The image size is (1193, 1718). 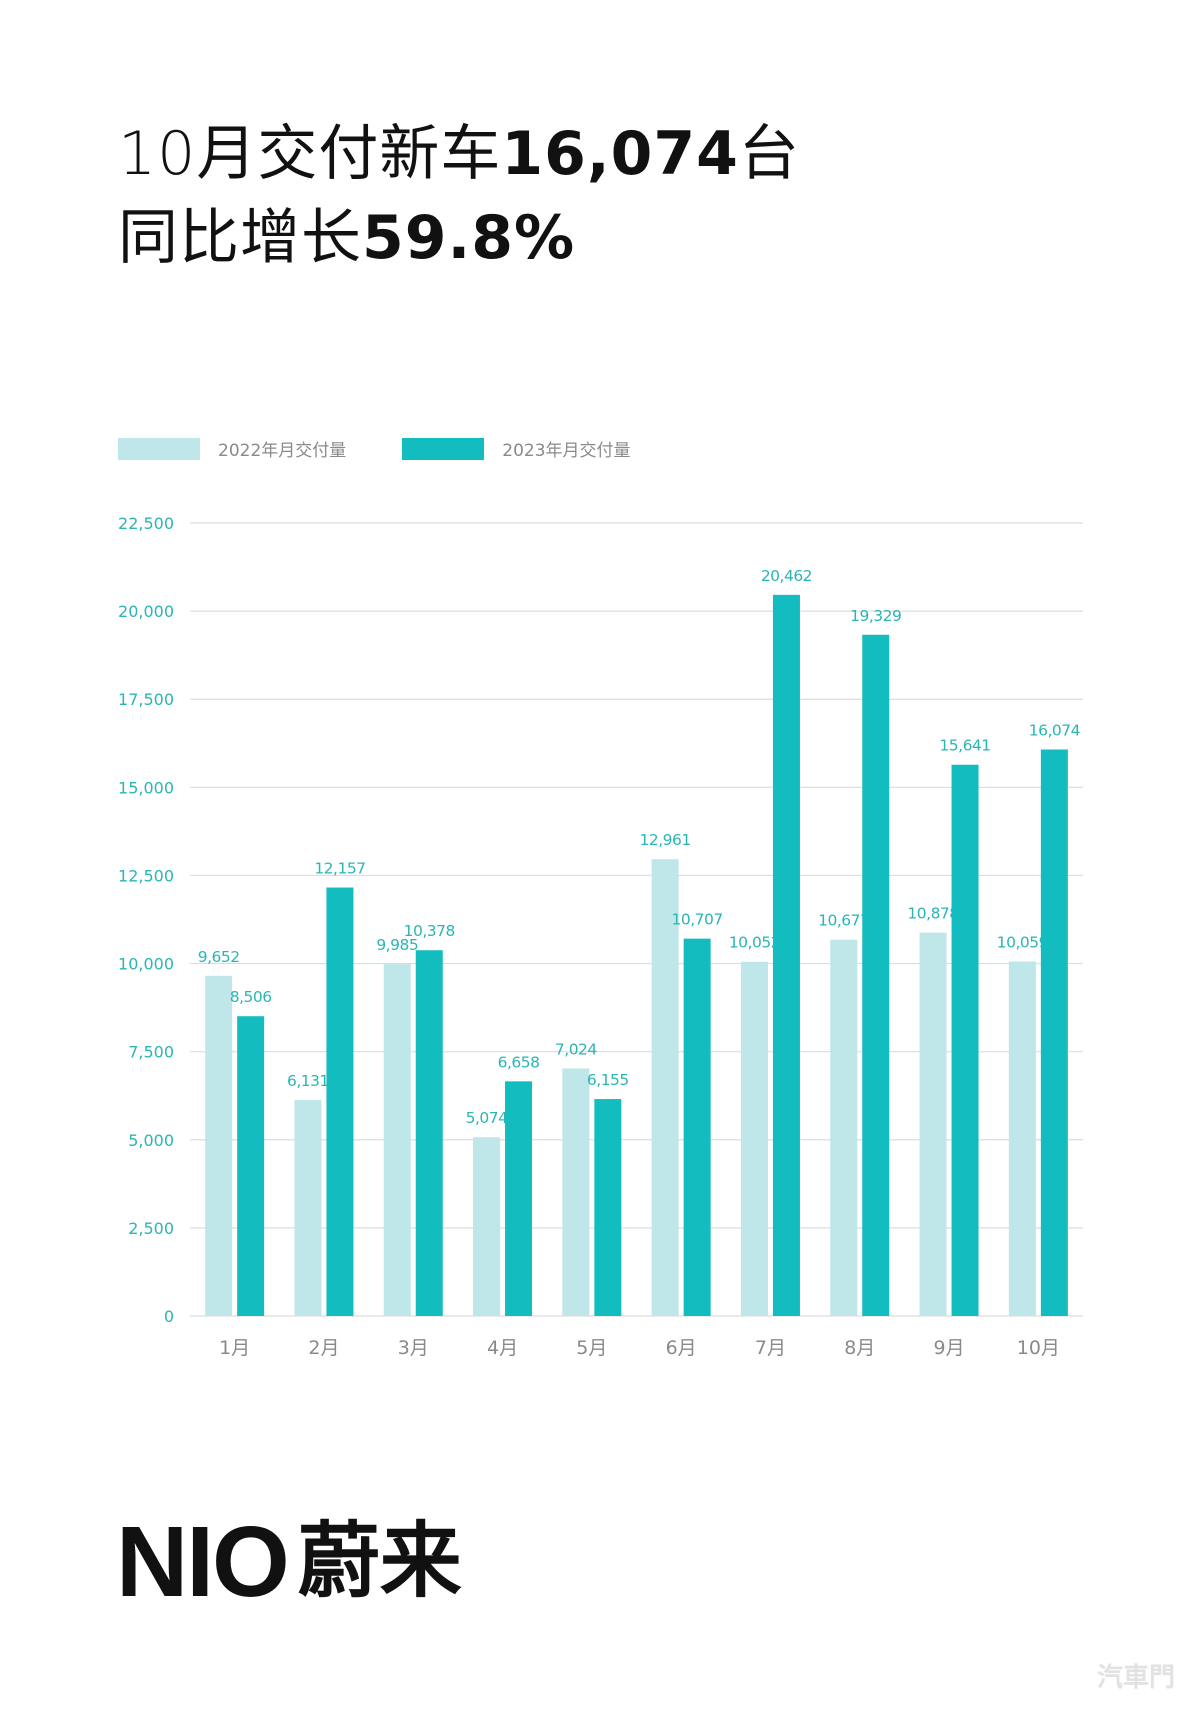 What do you see at coordinates (487, 1118) in the screenshot?
I see `data-label: 5,074` at bounding box center [487, 1118].